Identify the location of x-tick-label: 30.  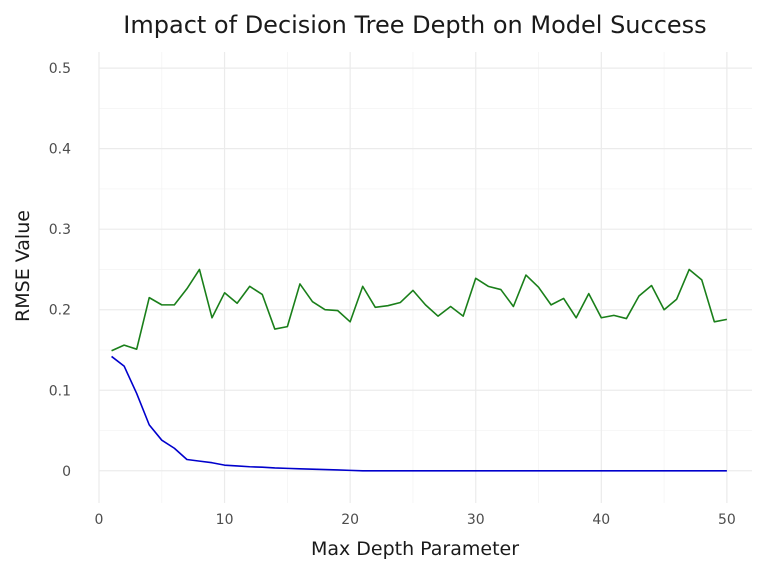
(476, 520).